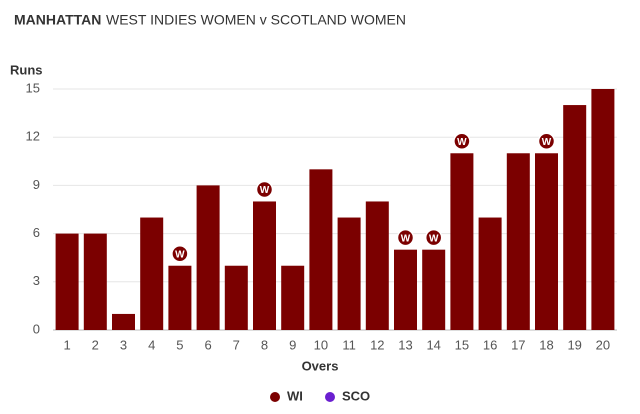  What do you see at coordinates (36, 328) in the screenshot?
I see `y-tick-label: 0` at bounding box center [36, 328].